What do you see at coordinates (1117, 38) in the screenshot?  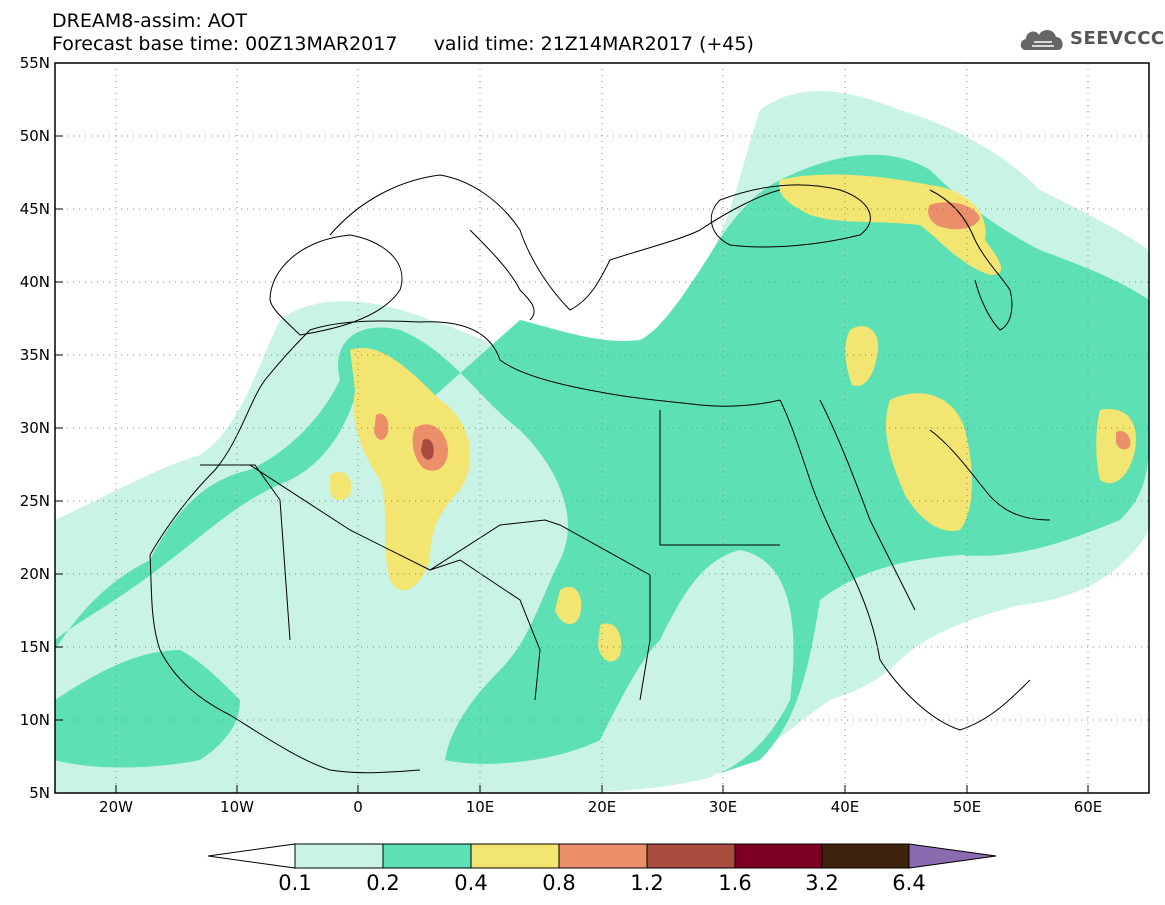 I see `logo-text: SEEVCCC` at bounding box center [1117, 38].